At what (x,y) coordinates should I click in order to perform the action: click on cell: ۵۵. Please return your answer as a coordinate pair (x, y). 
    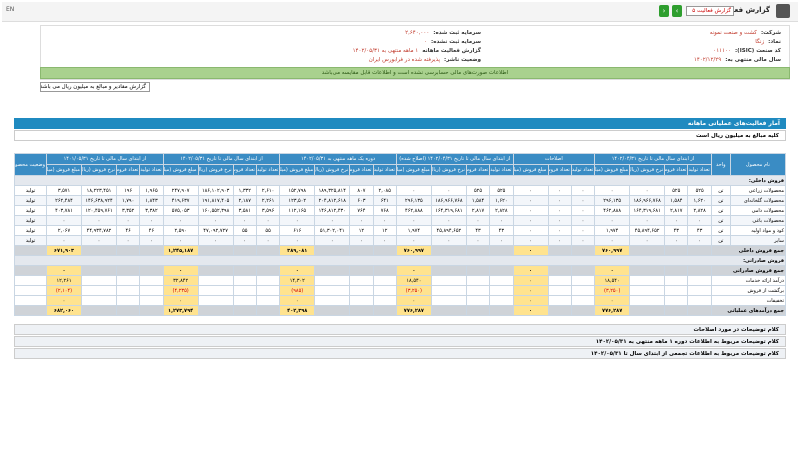
    Looking at the image, I should click on (244, 230).